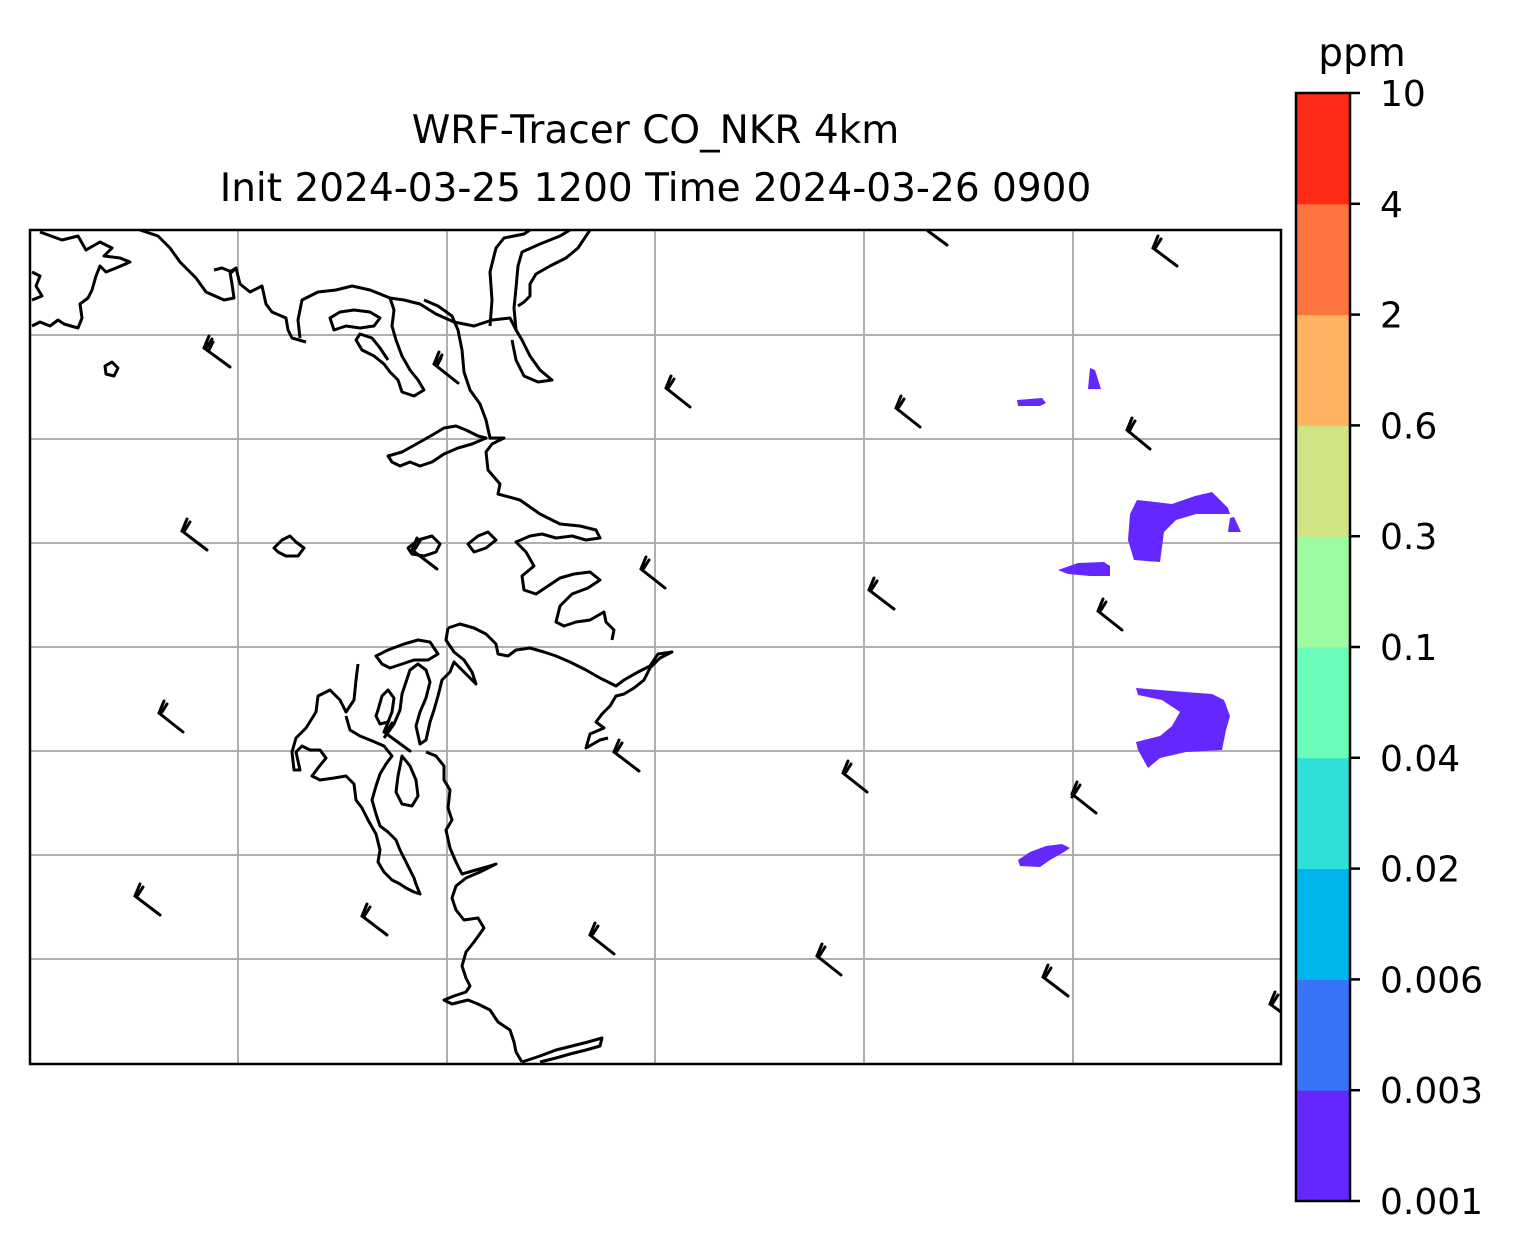 The width and height of the screenshot is (1528, 1256). I want to click on colorbar-tick-label: 0.1, so click(1408, 648).